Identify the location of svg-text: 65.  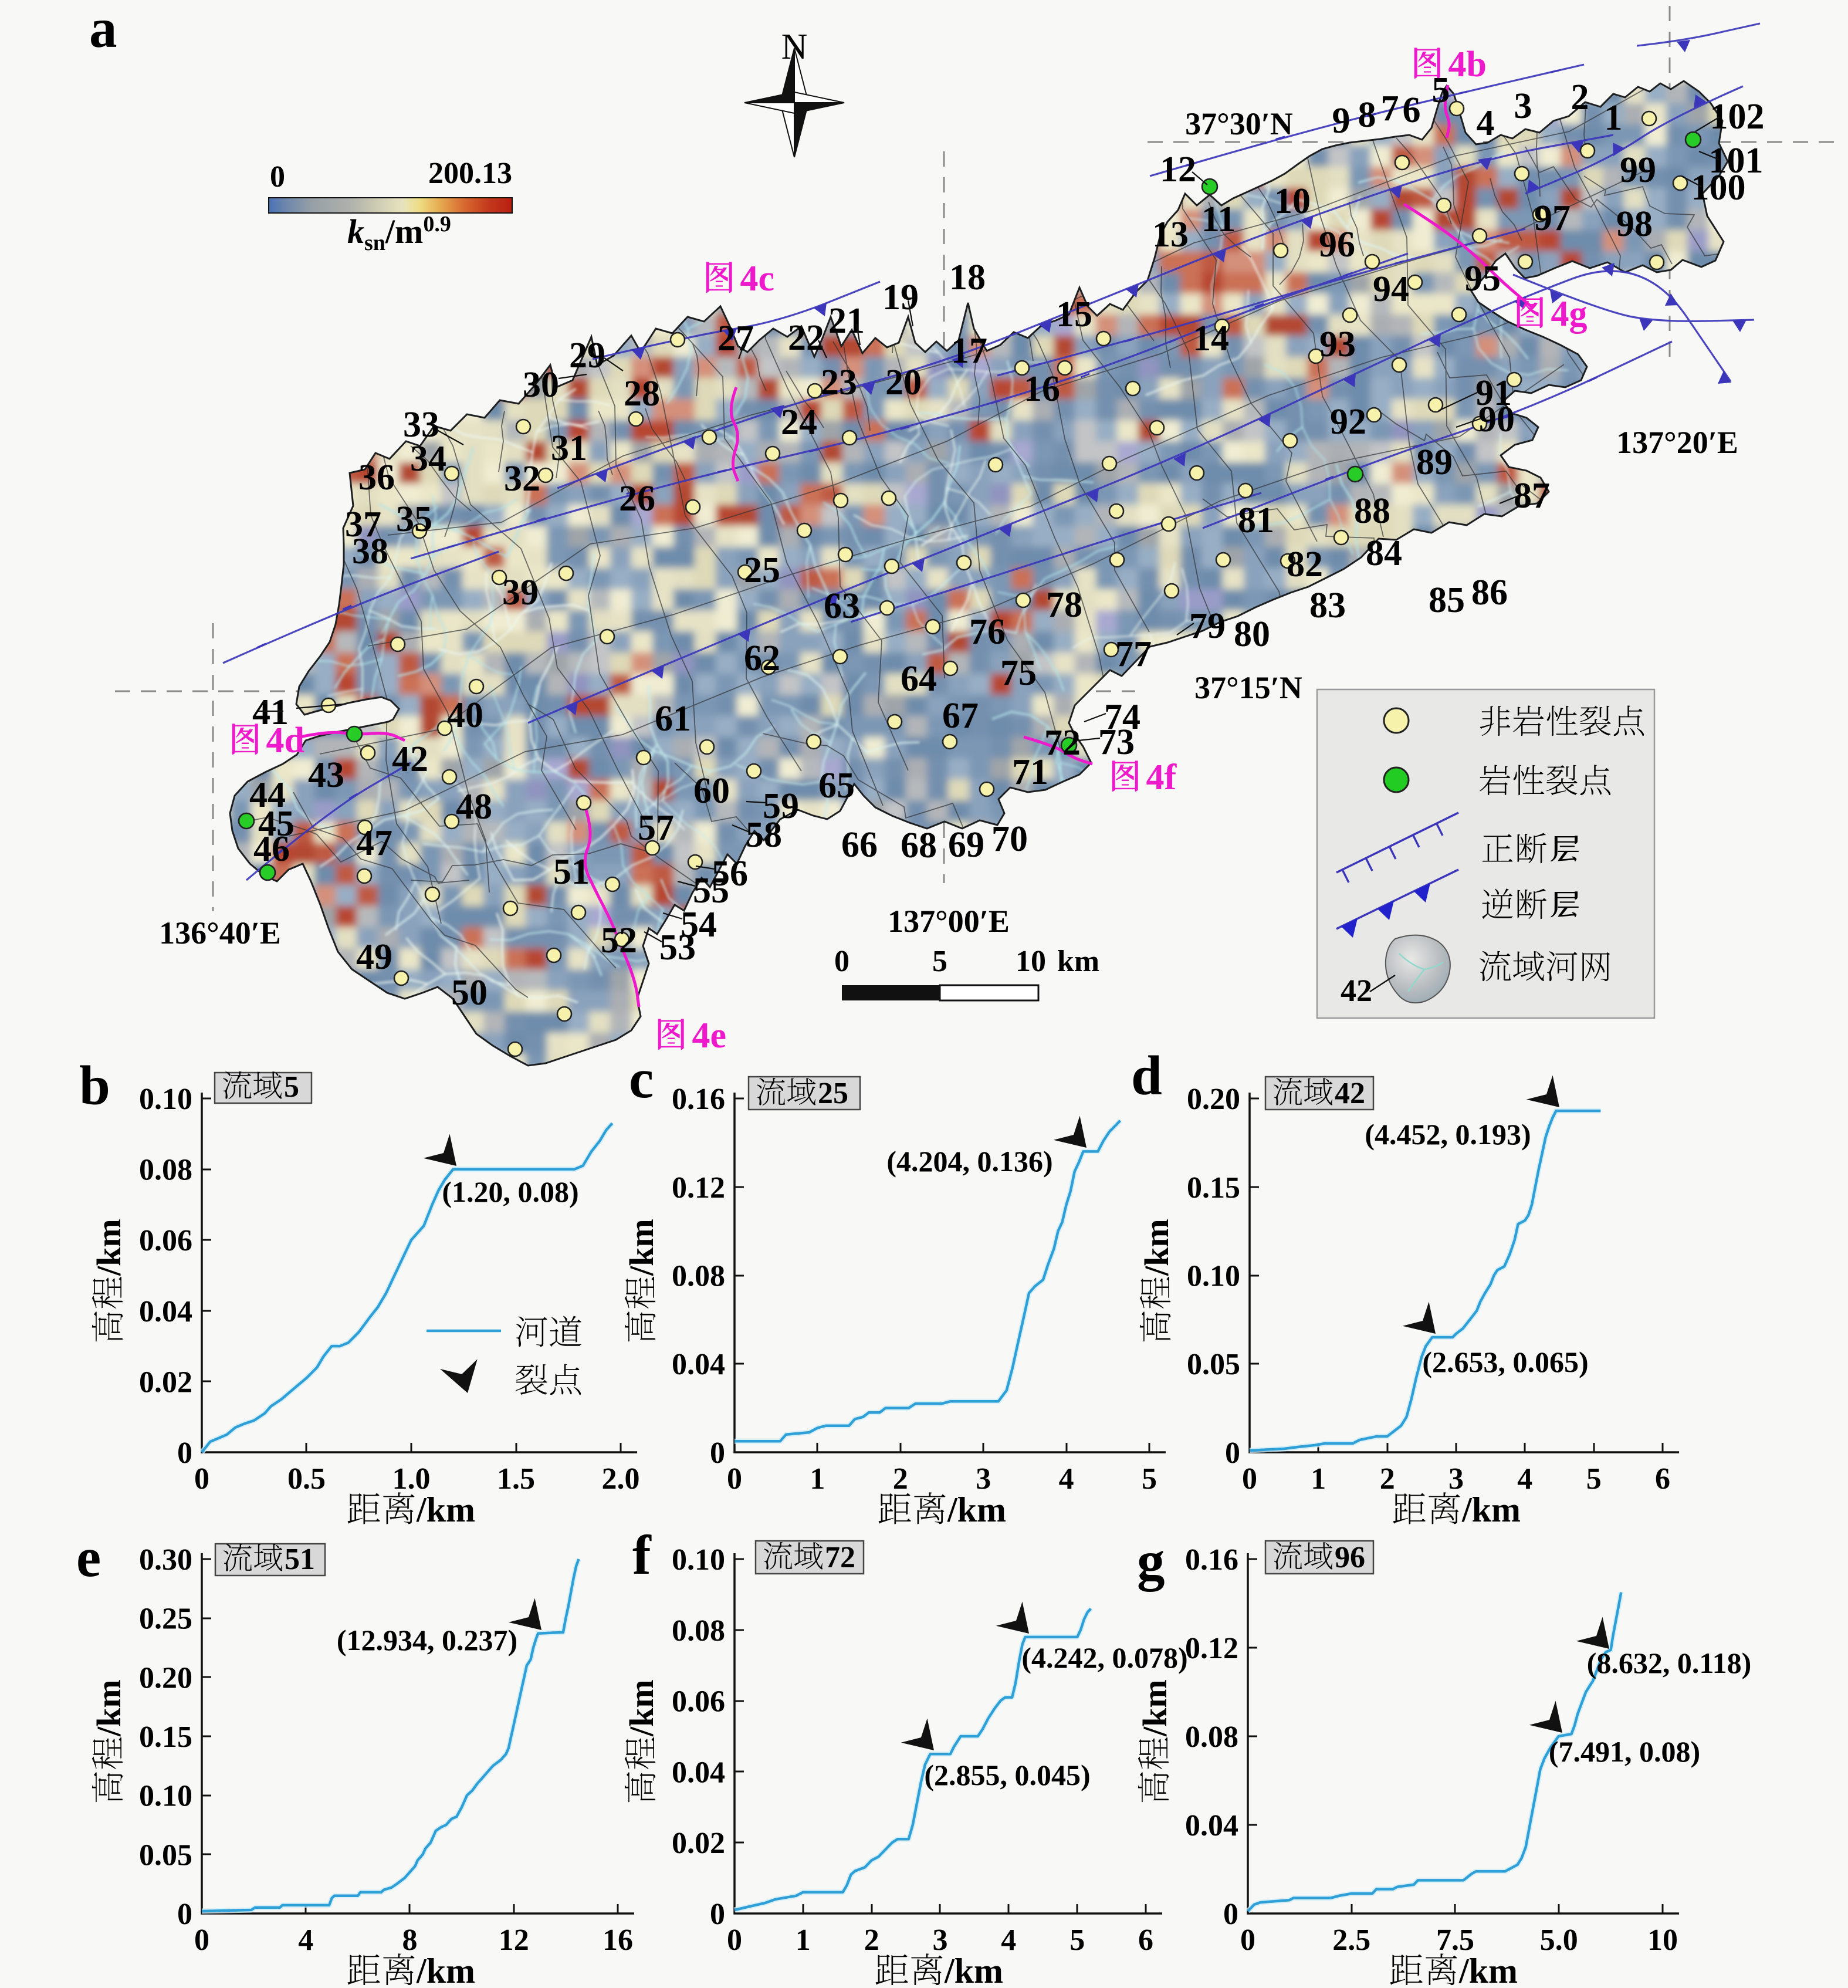
(836, 786).